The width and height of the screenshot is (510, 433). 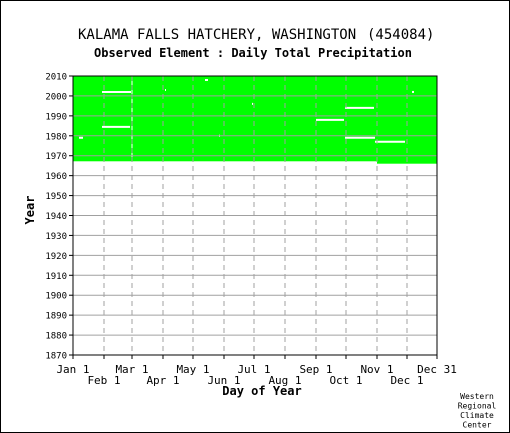 What do you see at coordinates (477, 406) in the screenshot?
I see `credit-line: Regional` at bounding box center [477, 406].